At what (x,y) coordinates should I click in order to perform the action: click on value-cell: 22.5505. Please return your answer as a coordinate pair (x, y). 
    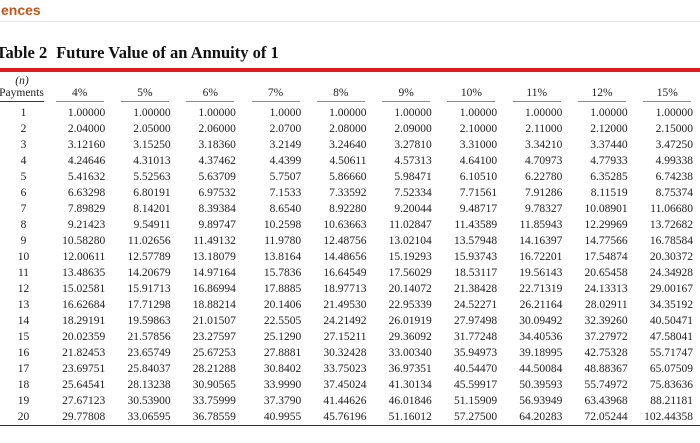
    Looking at the image, I should click on (282, 321).